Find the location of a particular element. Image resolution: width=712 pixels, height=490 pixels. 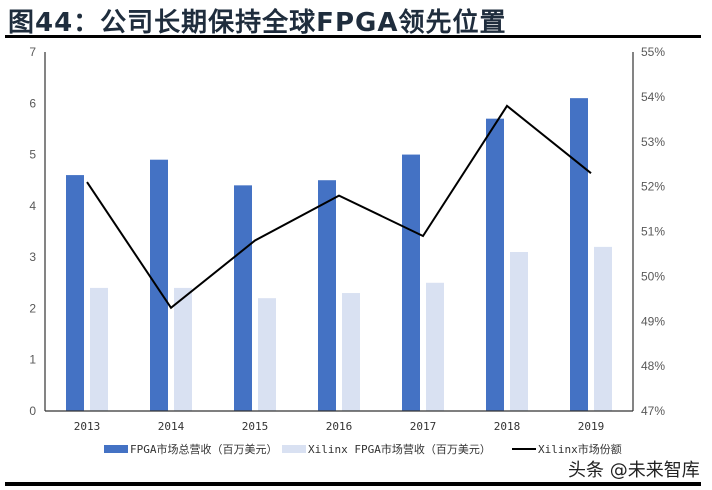

x-tick-label: 2015 is located at coordinates (255, 426).